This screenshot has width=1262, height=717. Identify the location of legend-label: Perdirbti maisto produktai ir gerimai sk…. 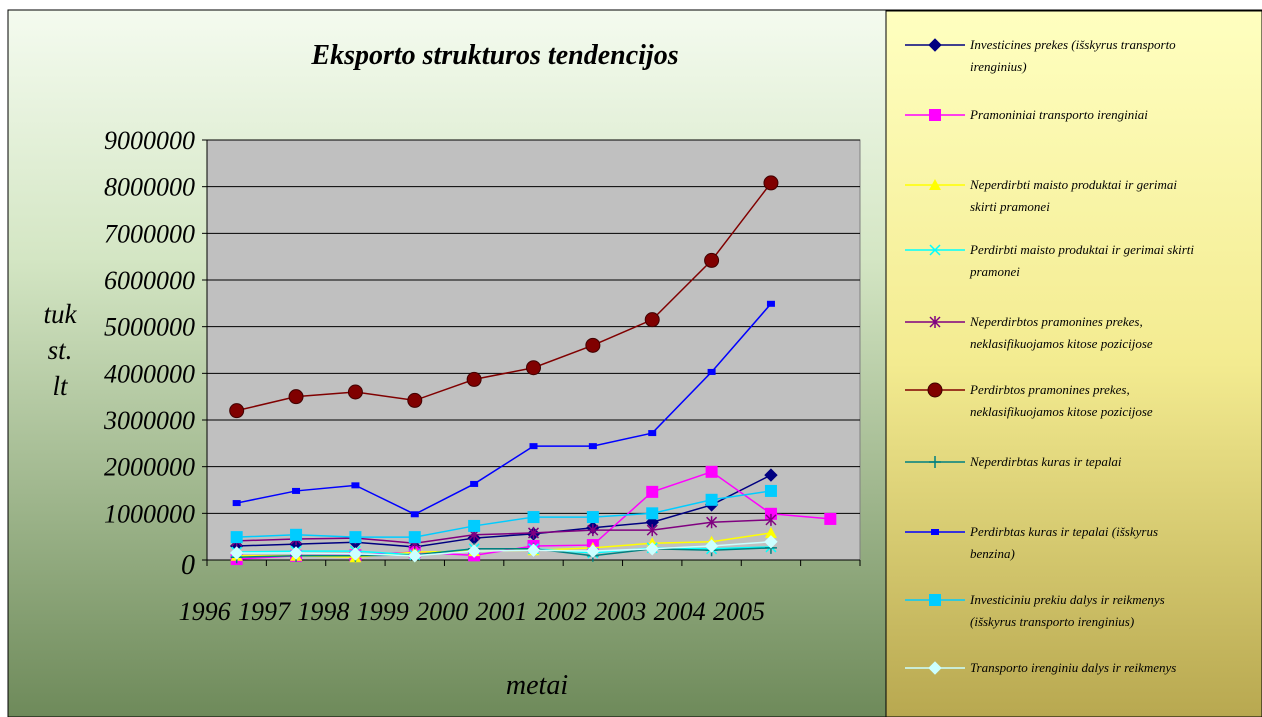
(1082, 260).